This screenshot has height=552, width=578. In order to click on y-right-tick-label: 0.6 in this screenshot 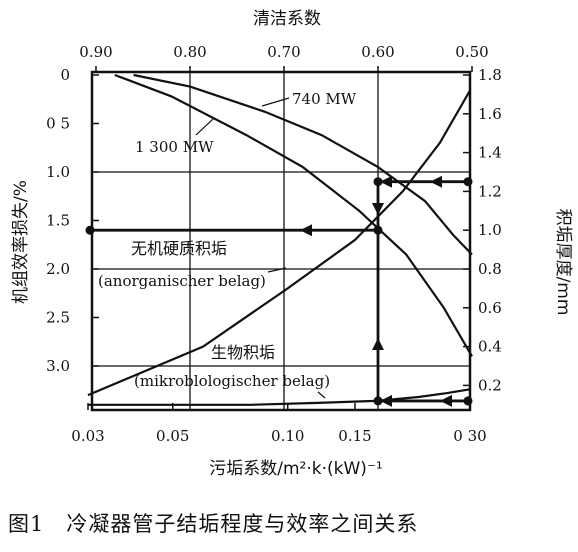, I will do `click(490, 308)`.